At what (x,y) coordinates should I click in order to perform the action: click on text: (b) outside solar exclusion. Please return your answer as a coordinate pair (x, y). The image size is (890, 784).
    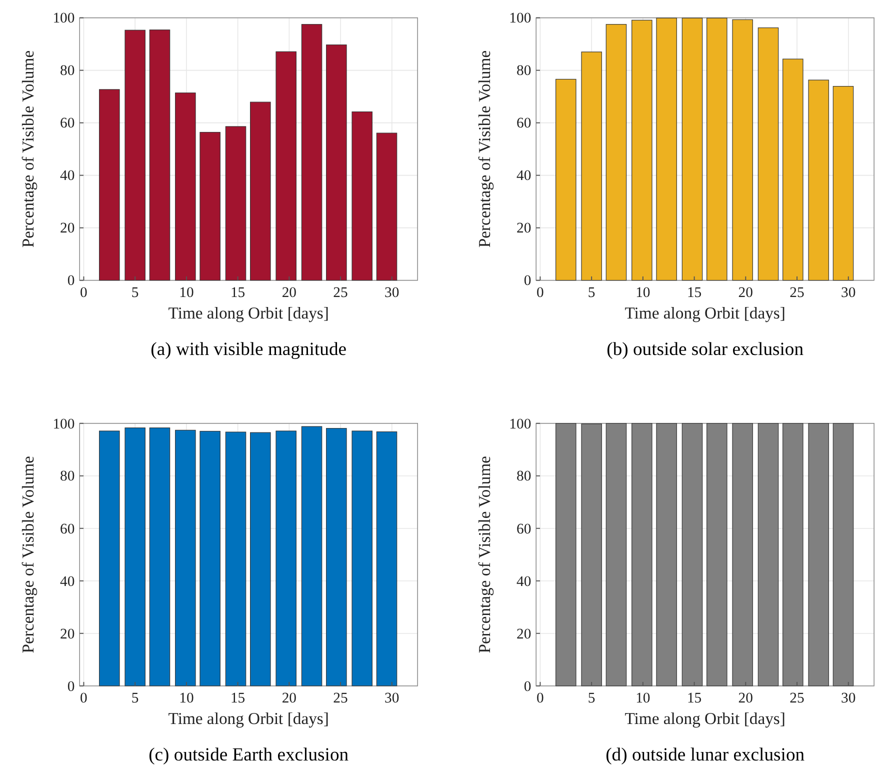
    Looking at the image, I should click on (705, 349).